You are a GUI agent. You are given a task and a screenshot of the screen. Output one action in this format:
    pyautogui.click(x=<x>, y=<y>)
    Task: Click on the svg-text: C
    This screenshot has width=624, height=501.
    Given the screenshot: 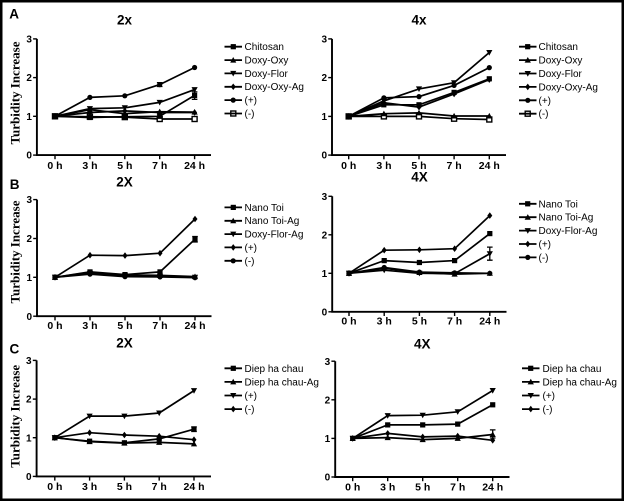 What is the action you would take?
    pyautogui.click(x=15, y=349)
    